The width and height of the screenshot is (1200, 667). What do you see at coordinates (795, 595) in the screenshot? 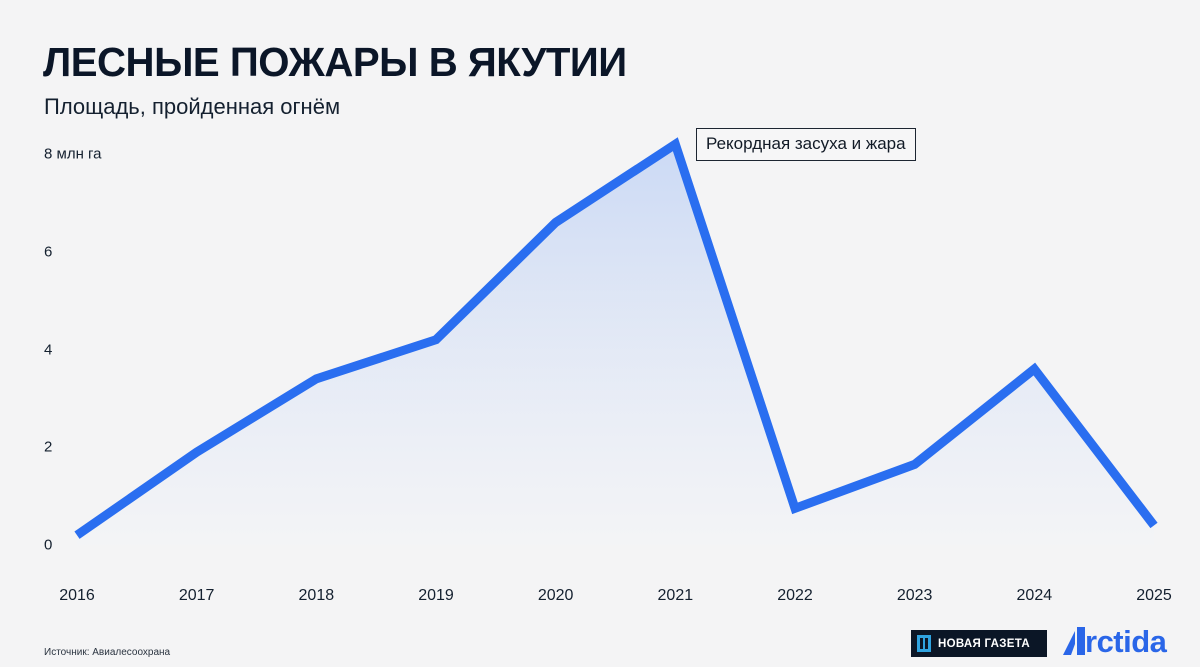
I see `x-tick-label: 2022` at bounding box center [795, 595].